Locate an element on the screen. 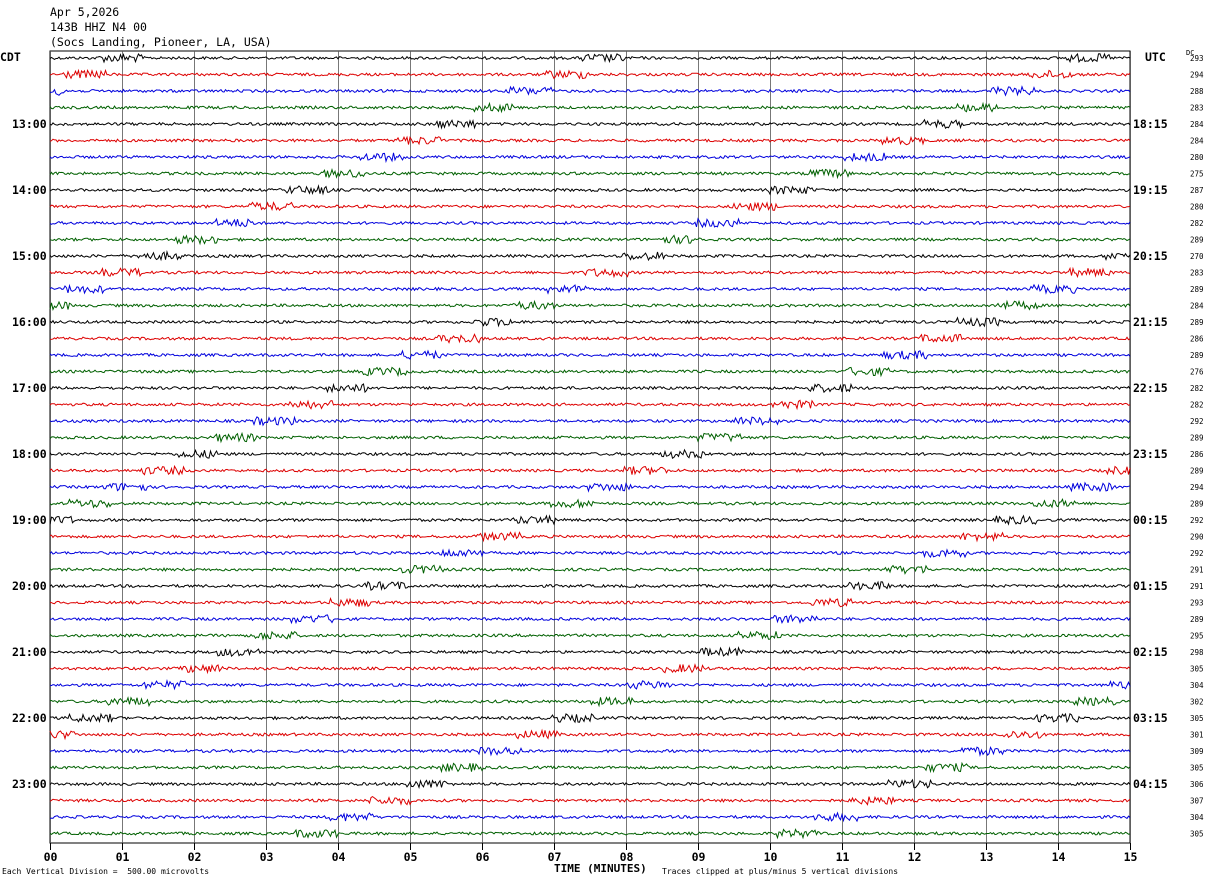  x-tick-label: 13 is located at coordinates (987, 857).